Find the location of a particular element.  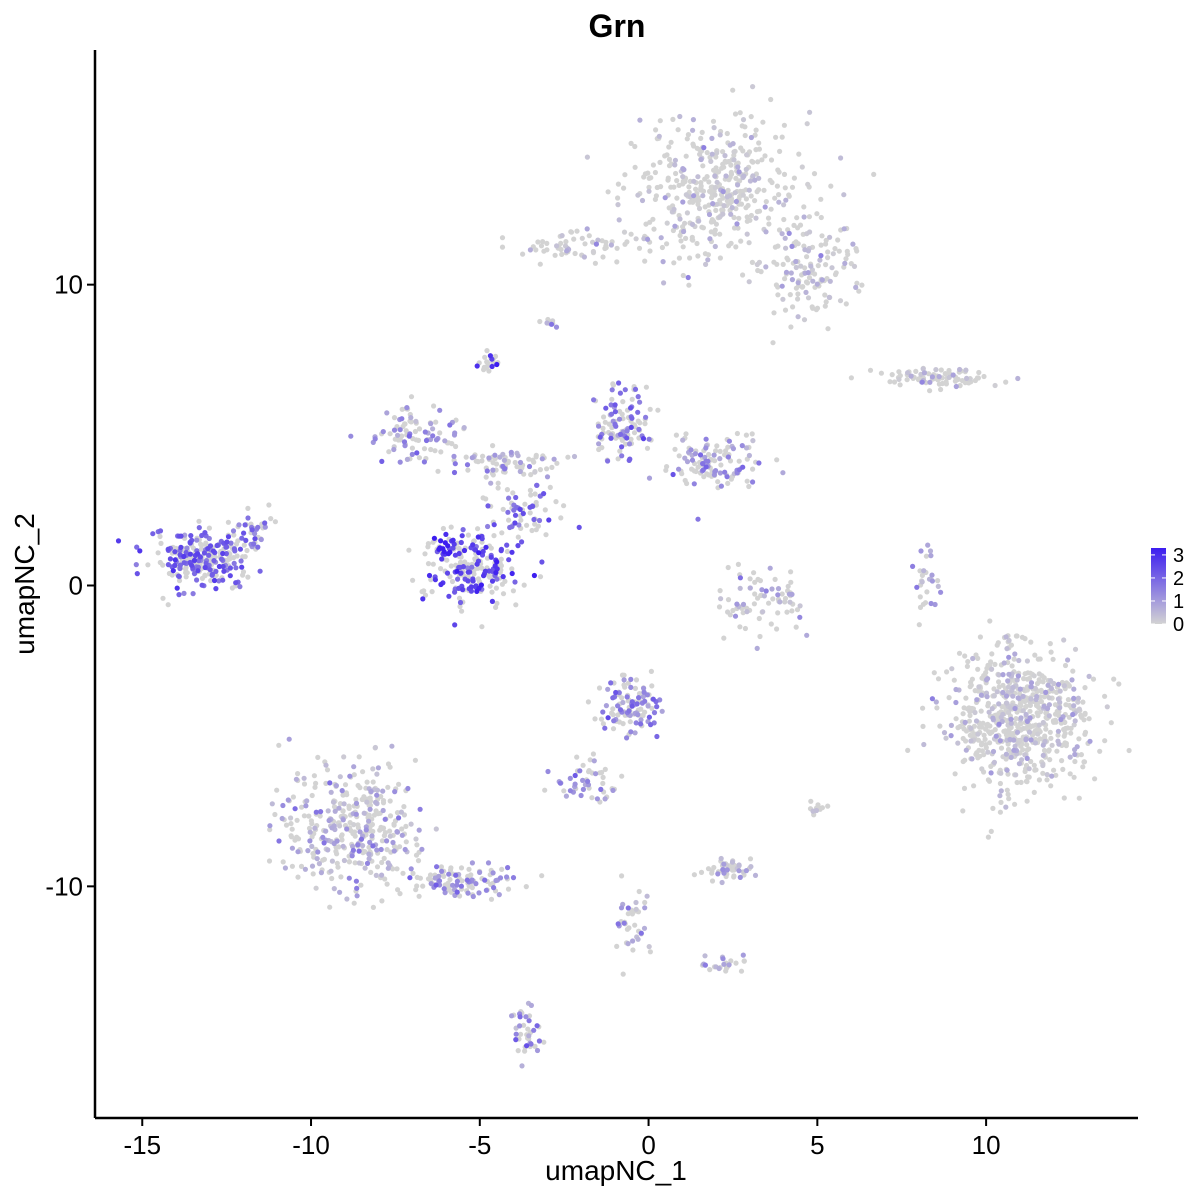

legend-tick-label: 0 is located at coordinates (1178, 625).